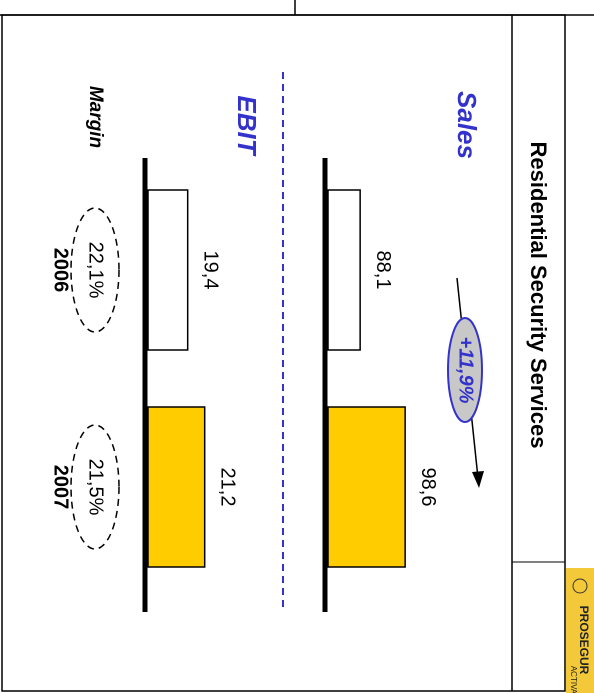 This screenshot has width=594, height=693. Describe the element at coordinates (61, 487) in the screenshot. I see `x-tick-label: 2007` at that location.